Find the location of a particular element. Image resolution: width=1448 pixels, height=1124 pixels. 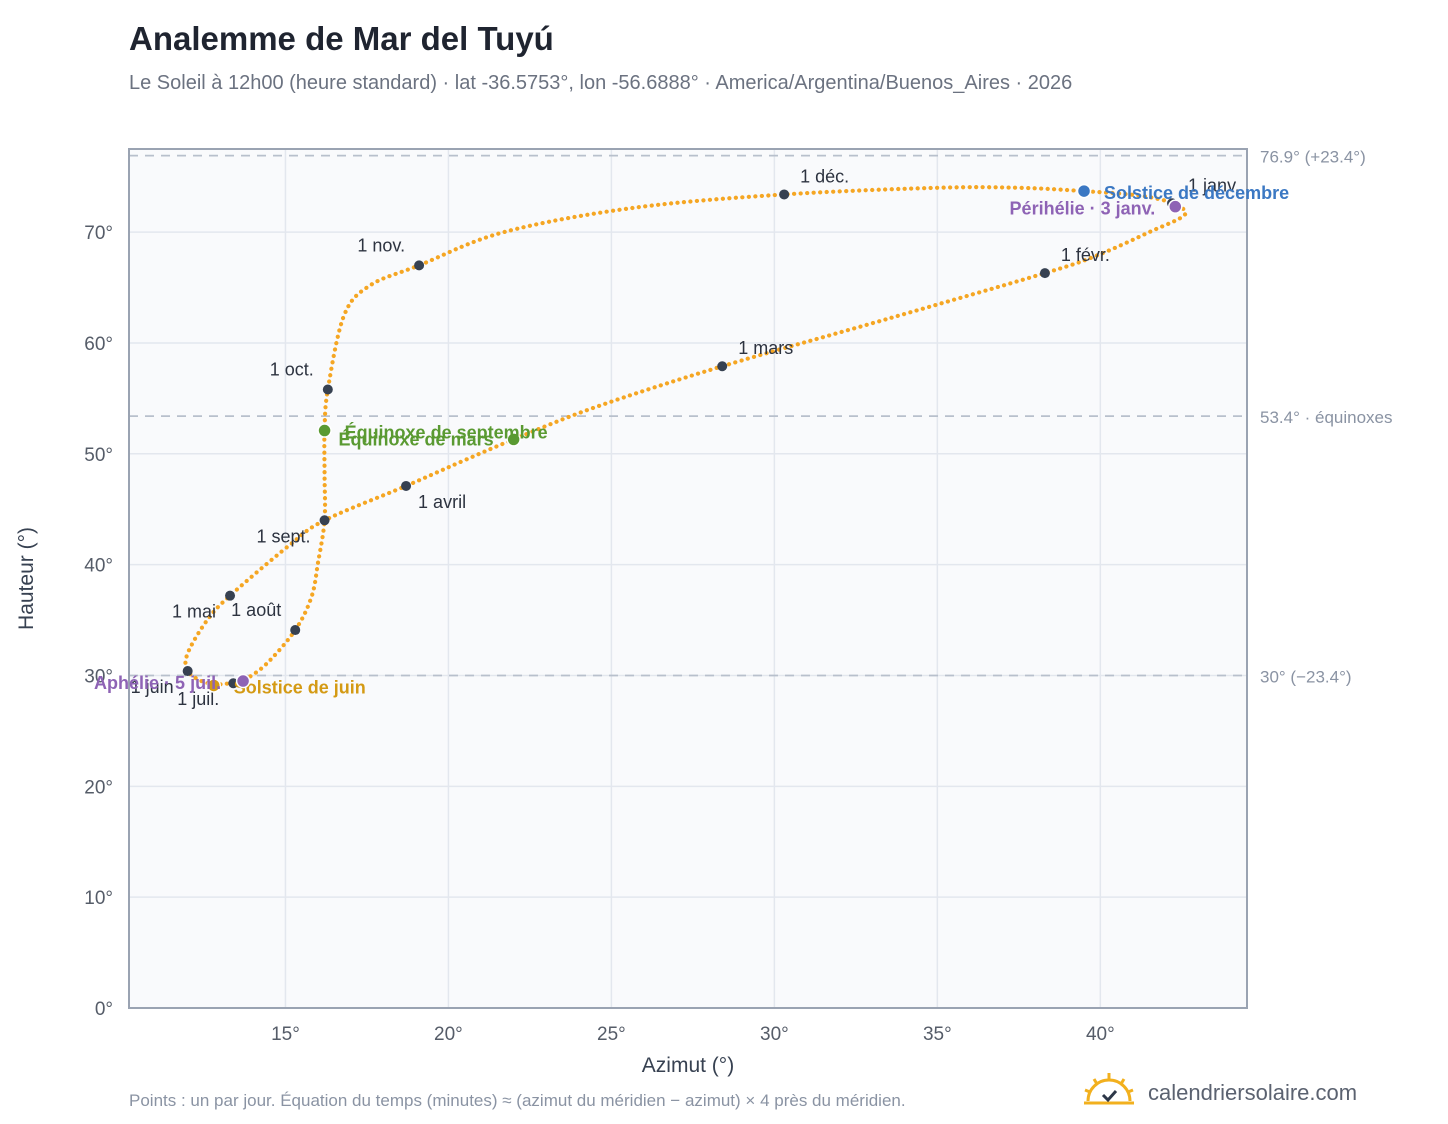

reference-line-label: 76.9° (+23.4°) is located at coordinates (1313, 157).